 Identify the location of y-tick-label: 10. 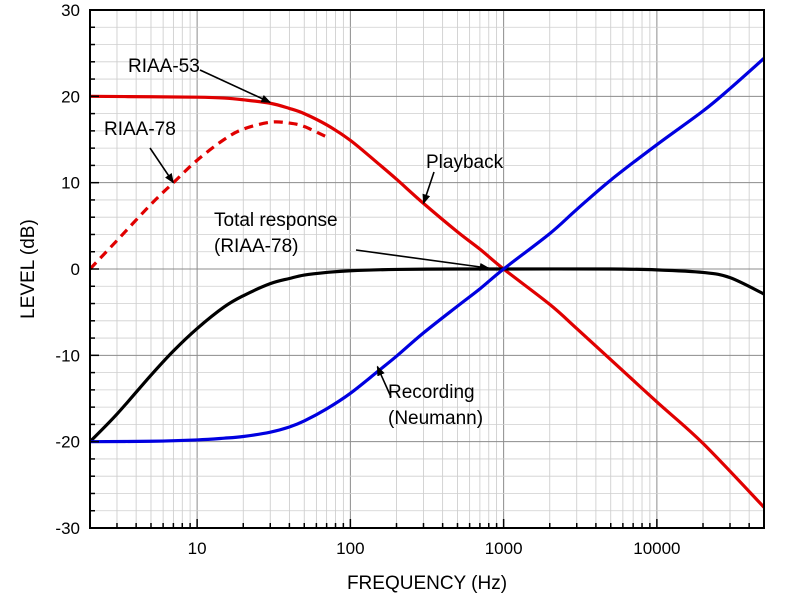
(70, 183).